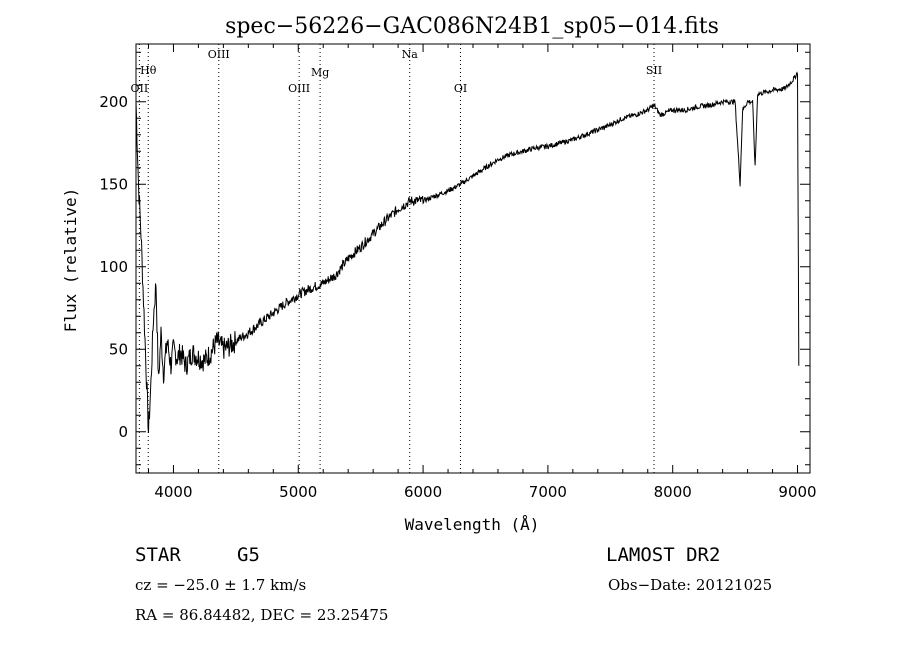  I want to click on redshift-text: cz = −25.0 ± 1.7 km/s, so click(220, 585).